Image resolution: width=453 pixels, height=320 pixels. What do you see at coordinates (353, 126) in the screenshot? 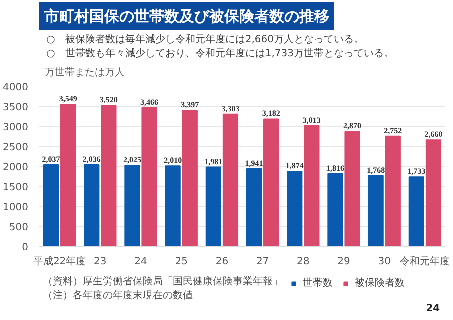
I see `data-label: 2,870` at bounding box center [353, 126].